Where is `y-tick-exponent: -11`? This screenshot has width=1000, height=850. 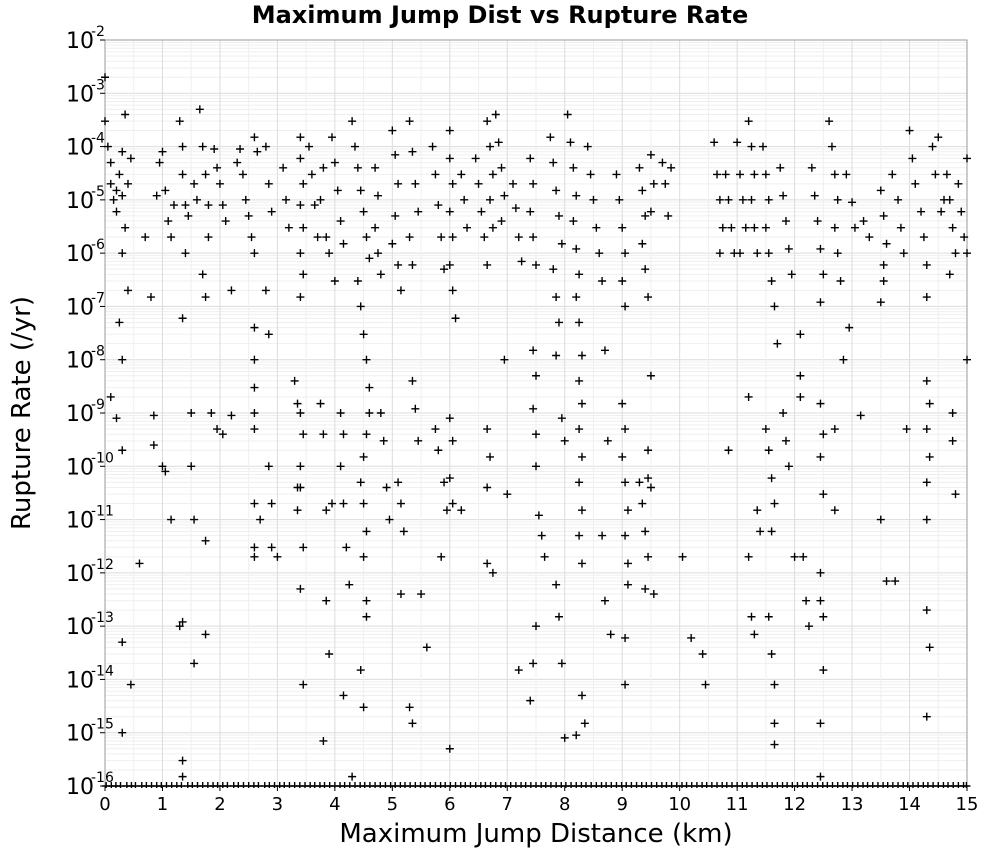 y-tick-exponent: -11 is located at coordinates (102, 512).